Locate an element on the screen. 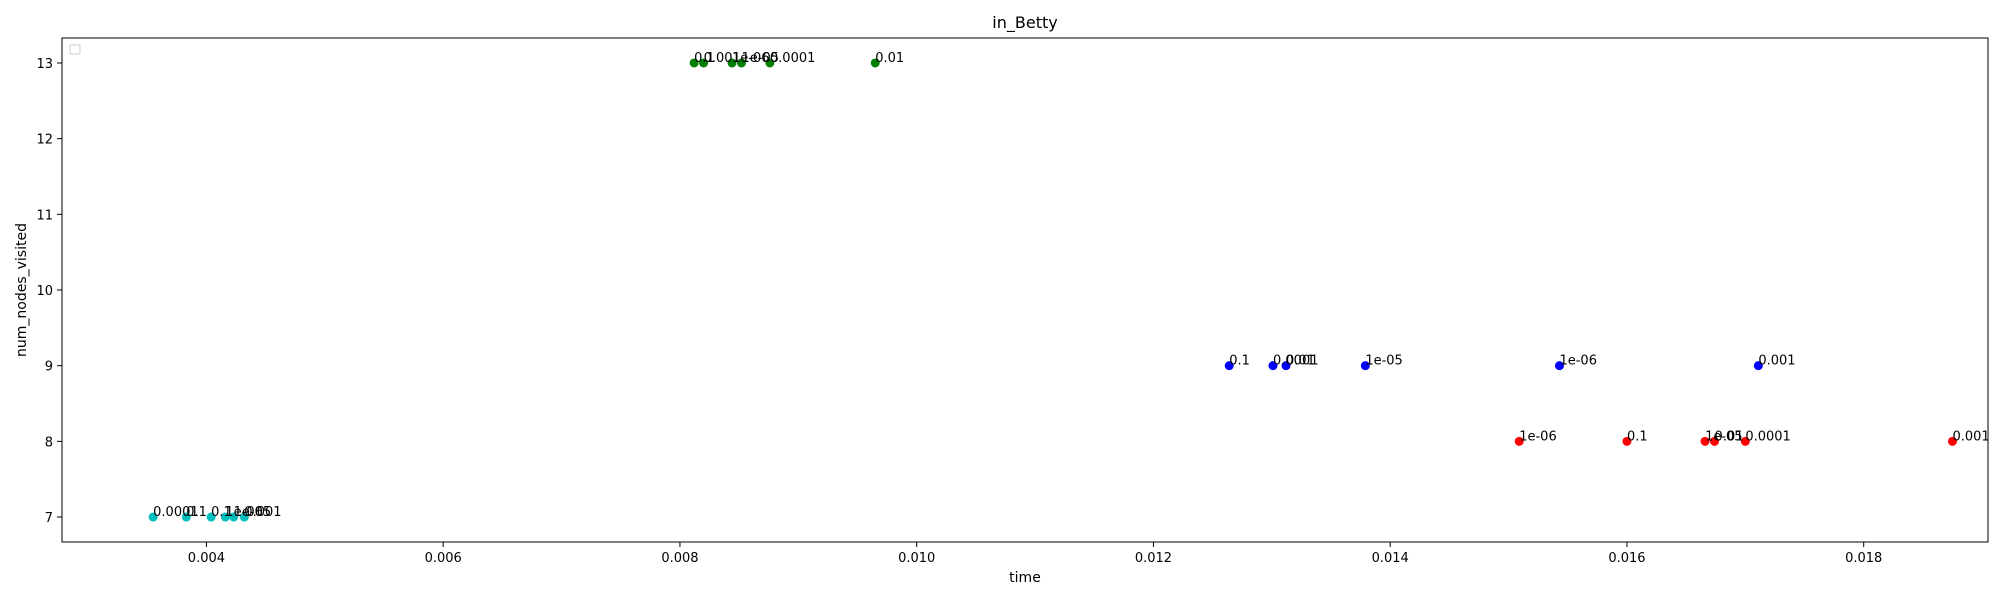 The height and width of the screenshot is (600, 2000). x-tick-label: 0.016 is located at coordinates (1626, 558).